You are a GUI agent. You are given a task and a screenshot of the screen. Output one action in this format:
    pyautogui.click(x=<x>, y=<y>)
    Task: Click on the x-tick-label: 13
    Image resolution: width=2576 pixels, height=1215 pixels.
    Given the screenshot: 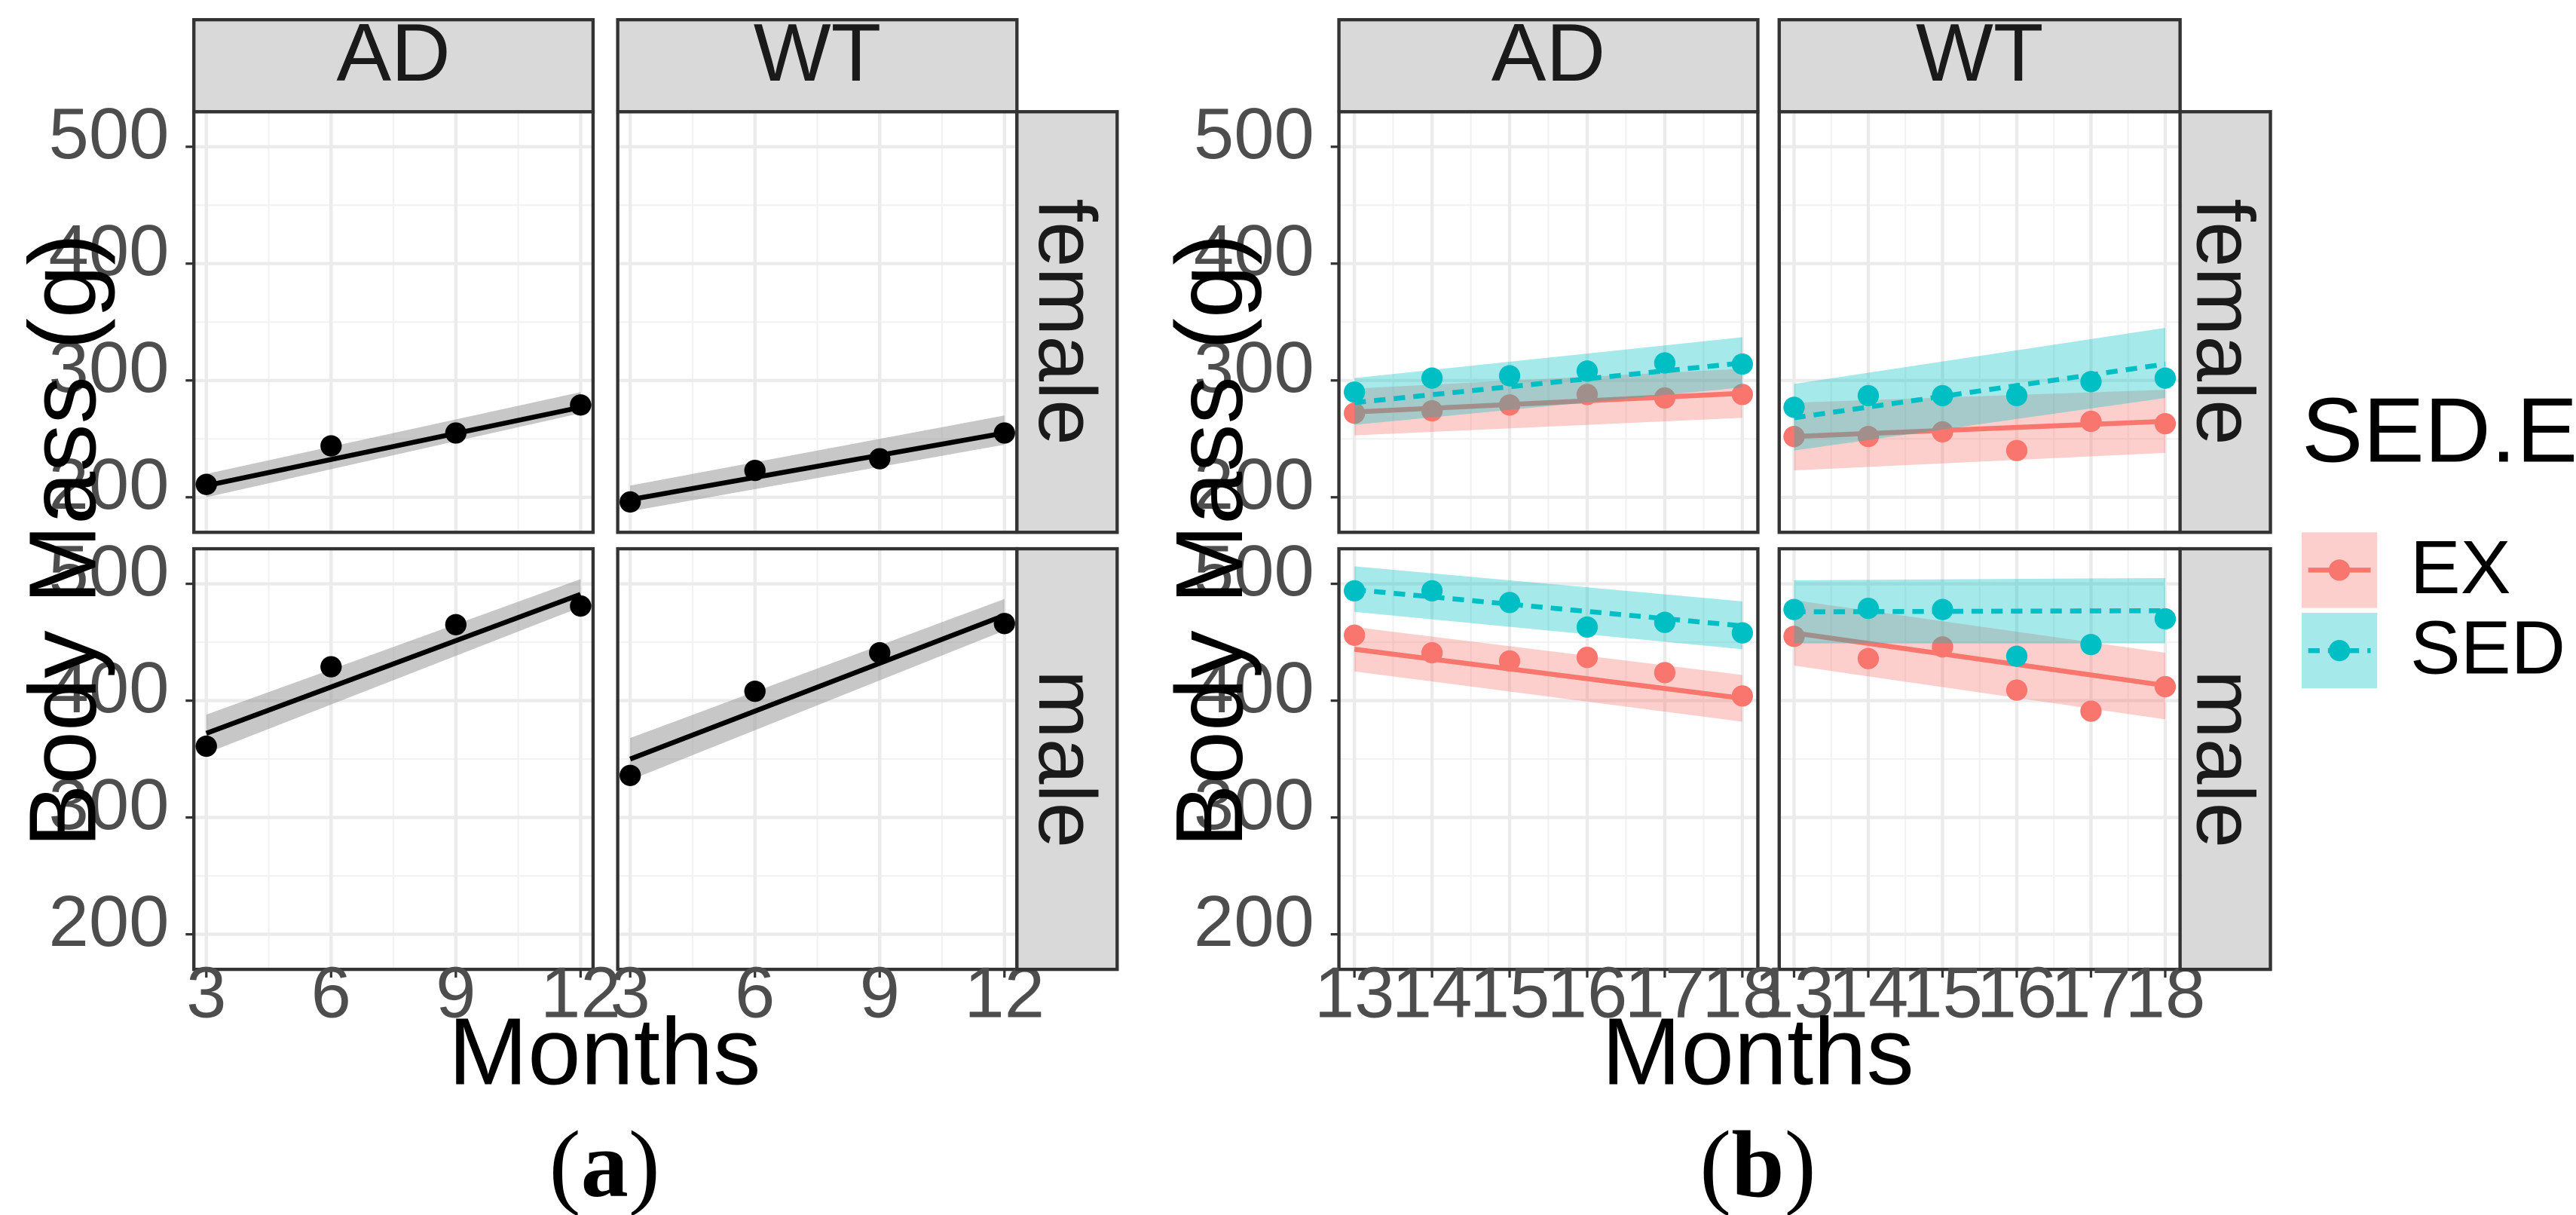 What is the action you would take?
    pyautogui.click(x=1794, y=992)
    